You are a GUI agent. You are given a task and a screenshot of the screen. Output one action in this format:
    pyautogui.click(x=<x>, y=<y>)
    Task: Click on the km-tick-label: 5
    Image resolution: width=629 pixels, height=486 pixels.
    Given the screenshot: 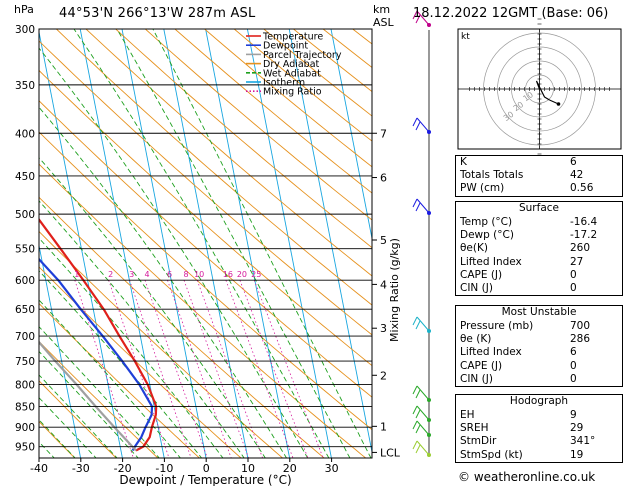 What is the action you would take?
    pyautogui.click(x=383, y=240)
    